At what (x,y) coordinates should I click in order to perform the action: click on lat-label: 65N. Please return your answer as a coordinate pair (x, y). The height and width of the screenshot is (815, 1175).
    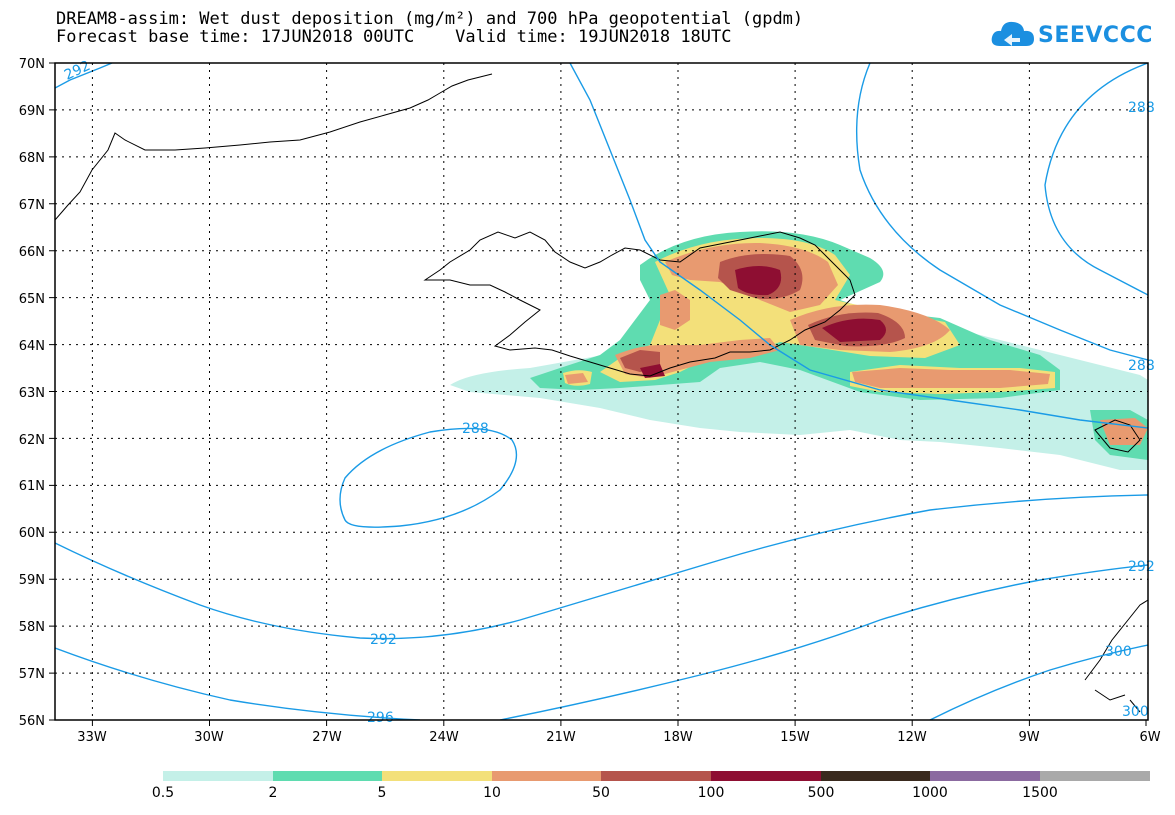
    Looking at the image, I should click on (32, 299).